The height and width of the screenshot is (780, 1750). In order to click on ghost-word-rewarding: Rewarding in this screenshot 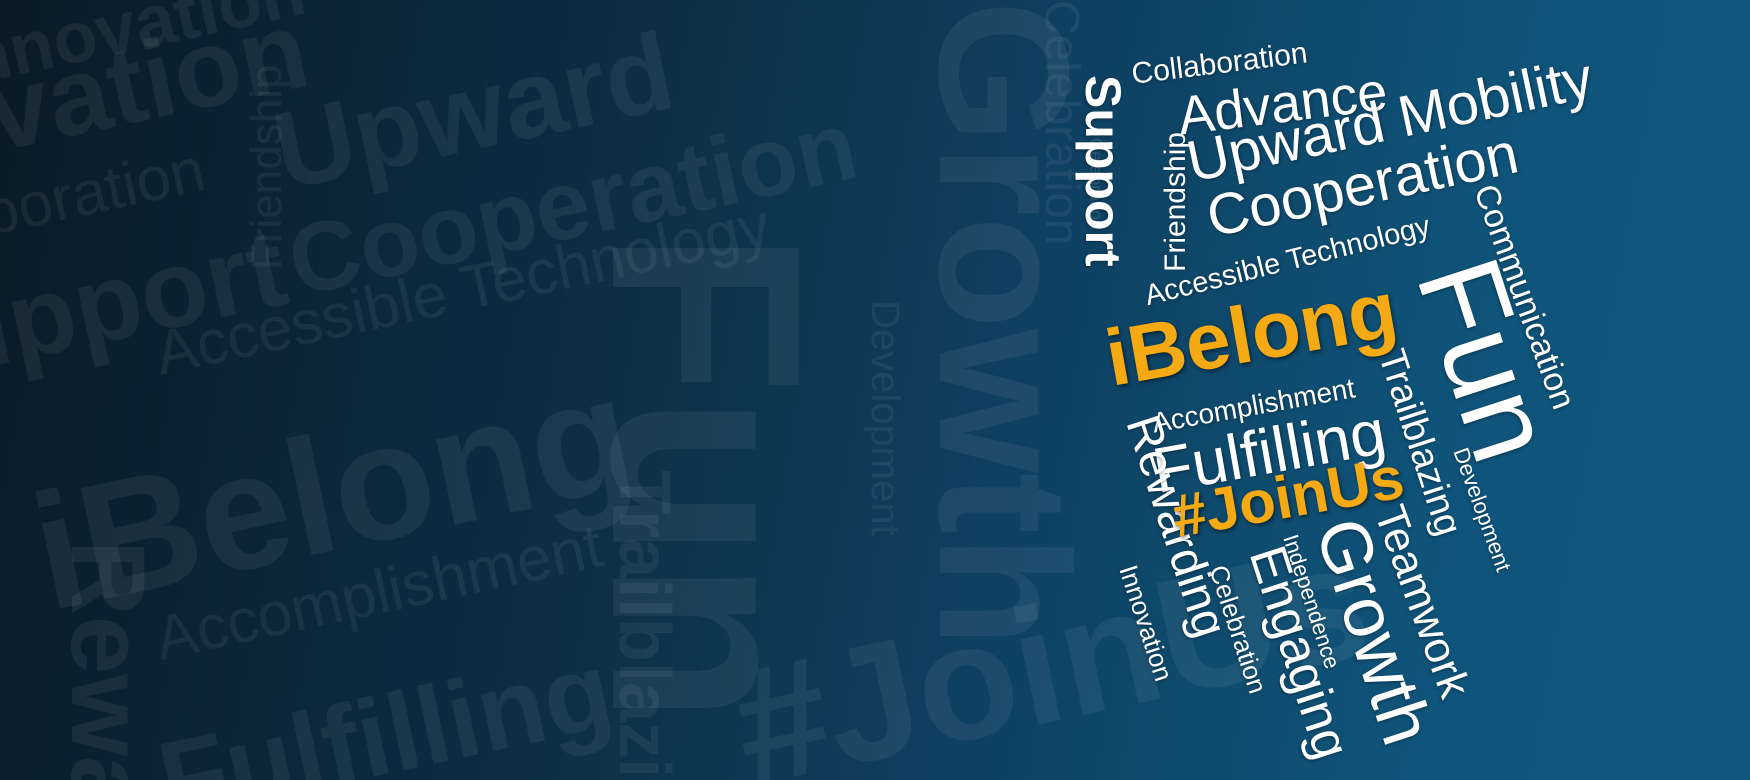, I will do `click(107, 660)`.